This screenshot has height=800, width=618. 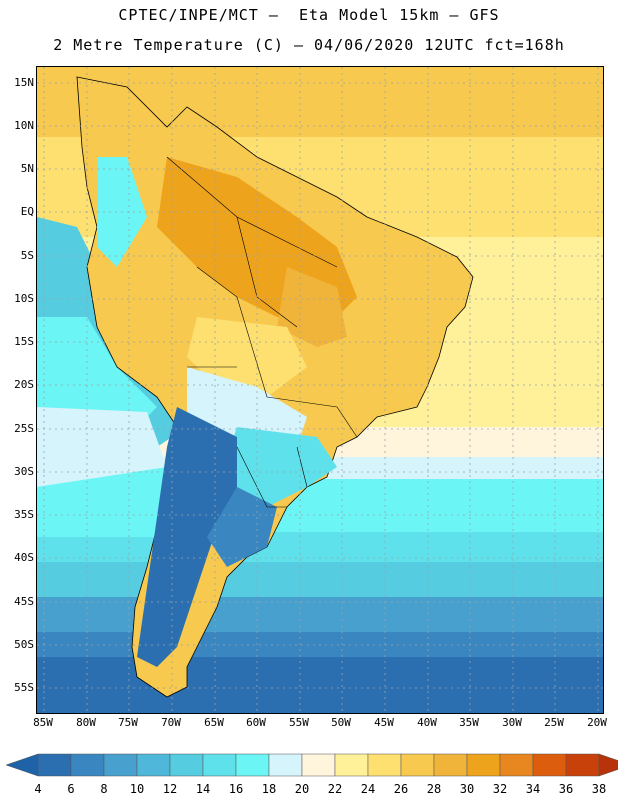 I want to click on ocean-polar-zone, so click(x=320, y=685).